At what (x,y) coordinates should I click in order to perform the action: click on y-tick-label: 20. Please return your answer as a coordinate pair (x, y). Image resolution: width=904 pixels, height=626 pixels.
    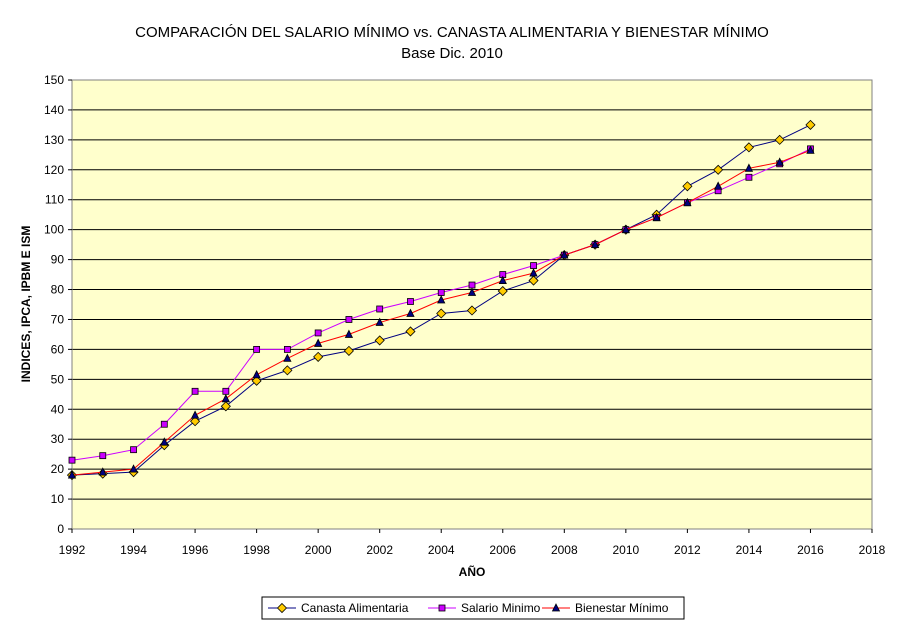
    Looking at the image, I should click on (58, 469).